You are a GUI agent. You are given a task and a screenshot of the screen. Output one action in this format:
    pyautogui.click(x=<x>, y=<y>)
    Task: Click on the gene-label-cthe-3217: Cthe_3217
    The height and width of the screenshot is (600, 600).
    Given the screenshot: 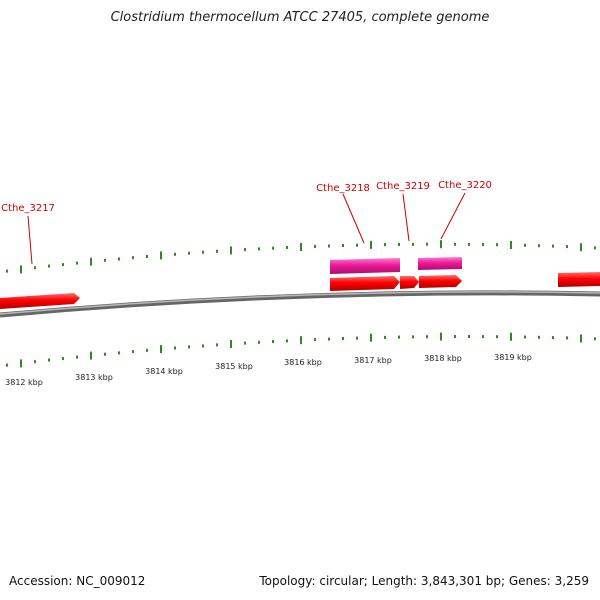 What is the action you would take?
    pyautogui.click(x=28, y=208)
    